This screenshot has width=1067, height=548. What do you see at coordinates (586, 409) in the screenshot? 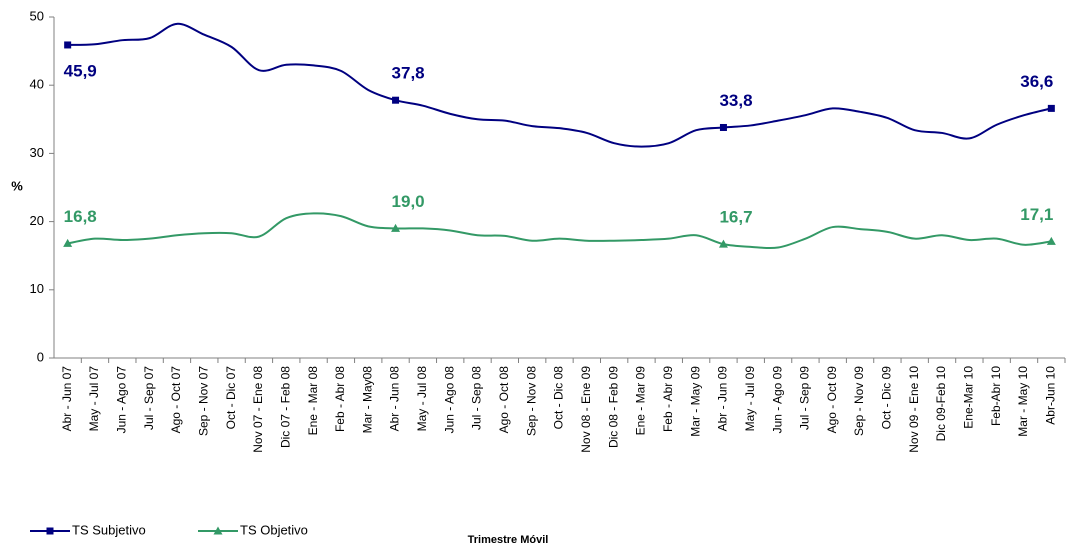
I see `x-tick-label: Nov 08 - Ene 09` at bounding box center [586, 409].